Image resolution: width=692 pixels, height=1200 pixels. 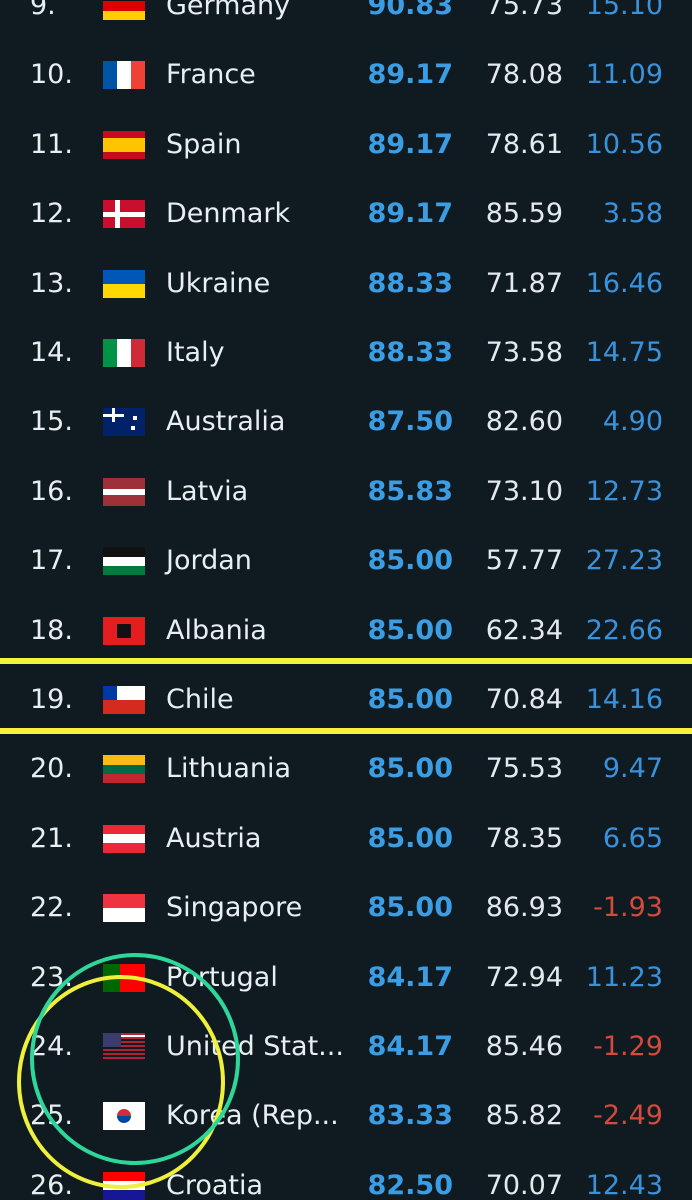 What do you see at coordinates (410, 491) in the screenshot?
I see `score: 85.83` at bounding box center [410, 491].